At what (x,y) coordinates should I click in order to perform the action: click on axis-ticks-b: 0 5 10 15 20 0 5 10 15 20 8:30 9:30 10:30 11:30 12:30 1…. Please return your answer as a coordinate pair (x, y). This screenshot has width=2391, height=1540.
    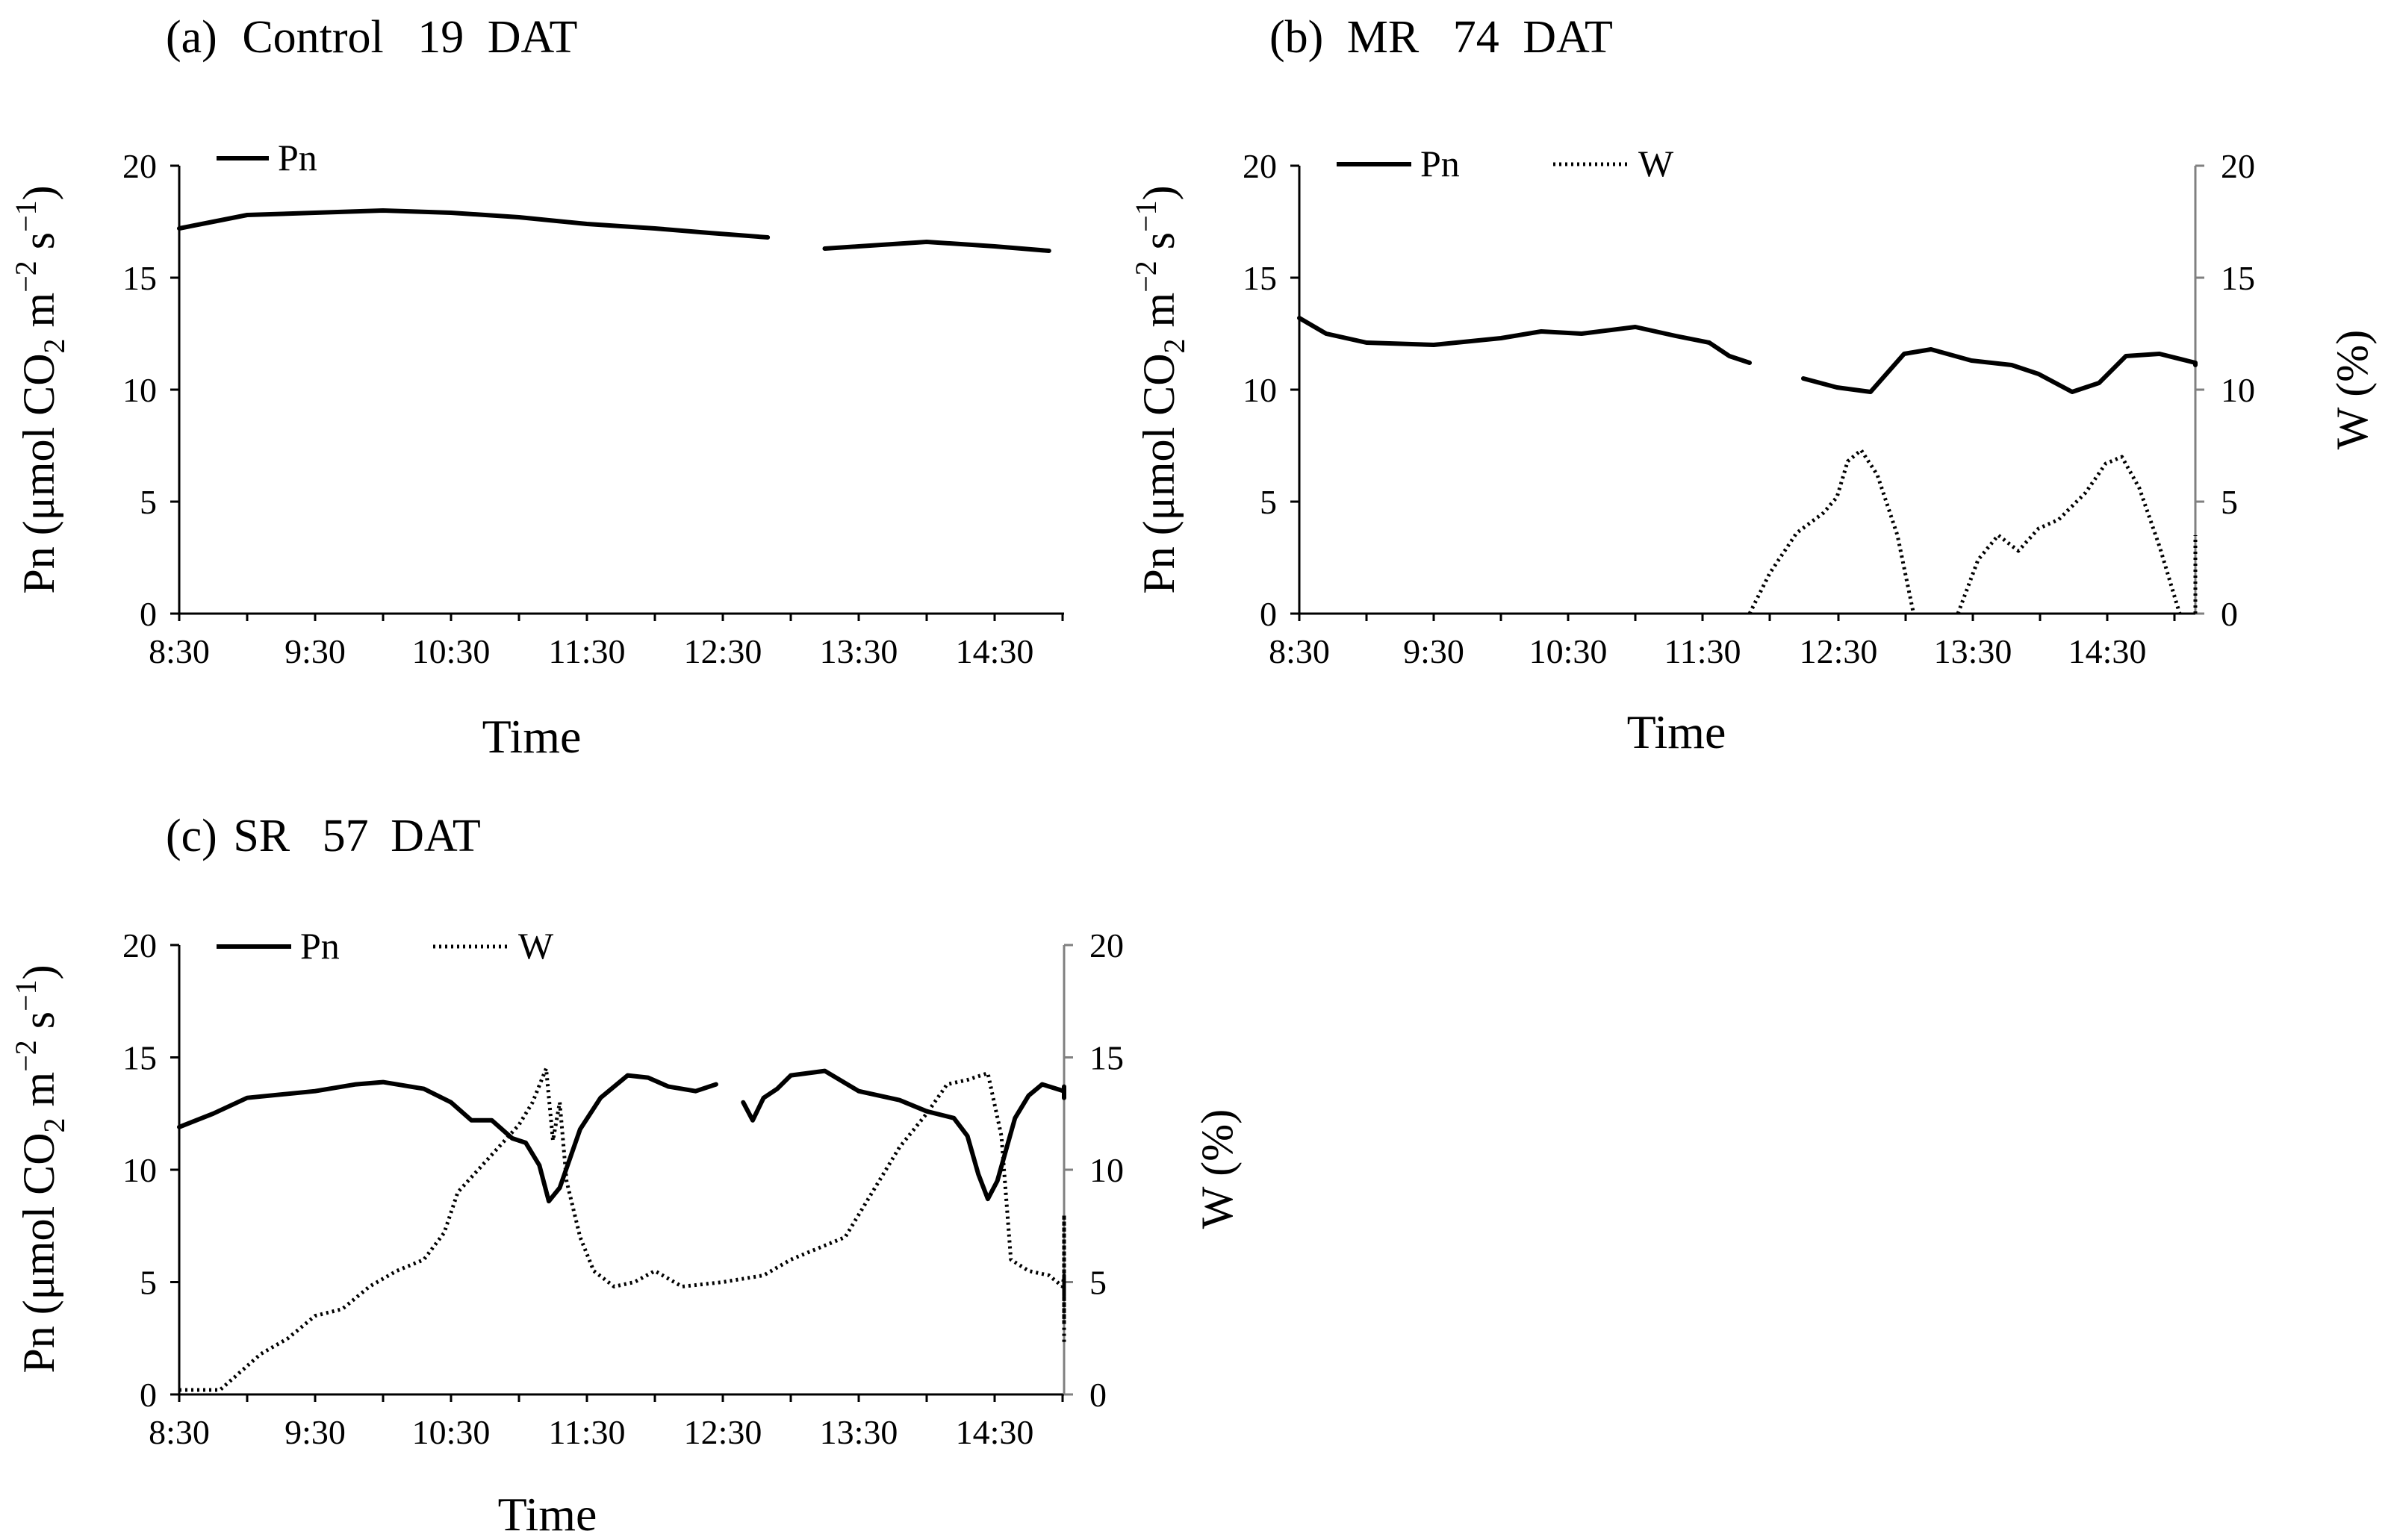
    Looking at the image, I should click on (1749, 409).